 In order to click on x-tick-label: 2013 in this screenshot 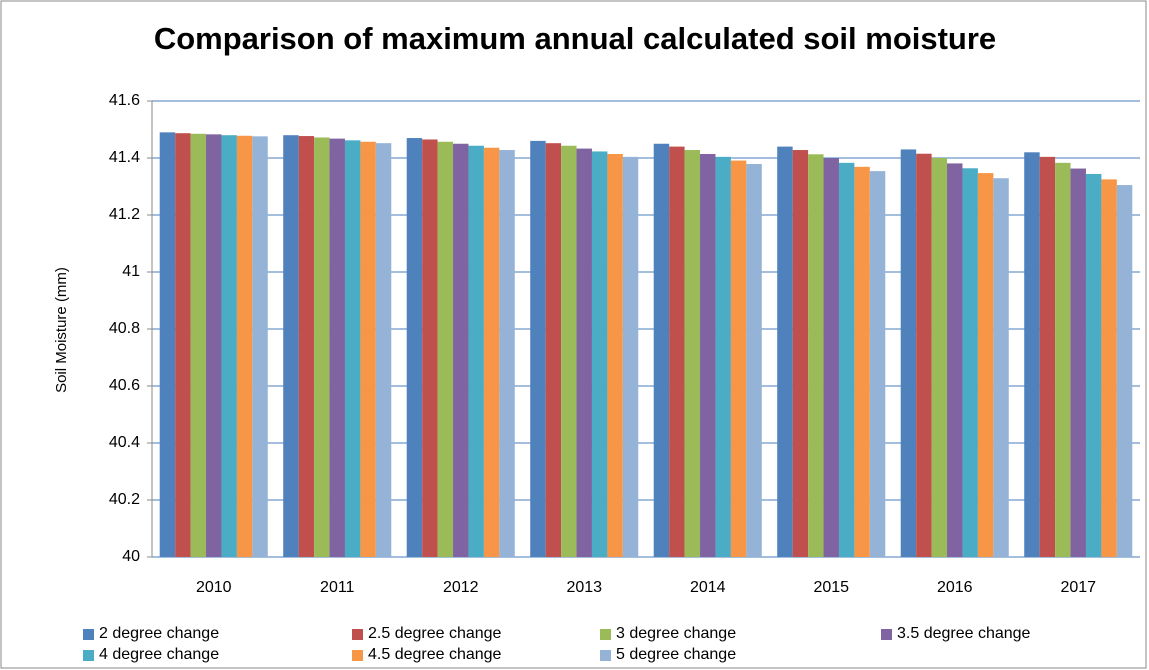, I will do `click(584, 587)`.